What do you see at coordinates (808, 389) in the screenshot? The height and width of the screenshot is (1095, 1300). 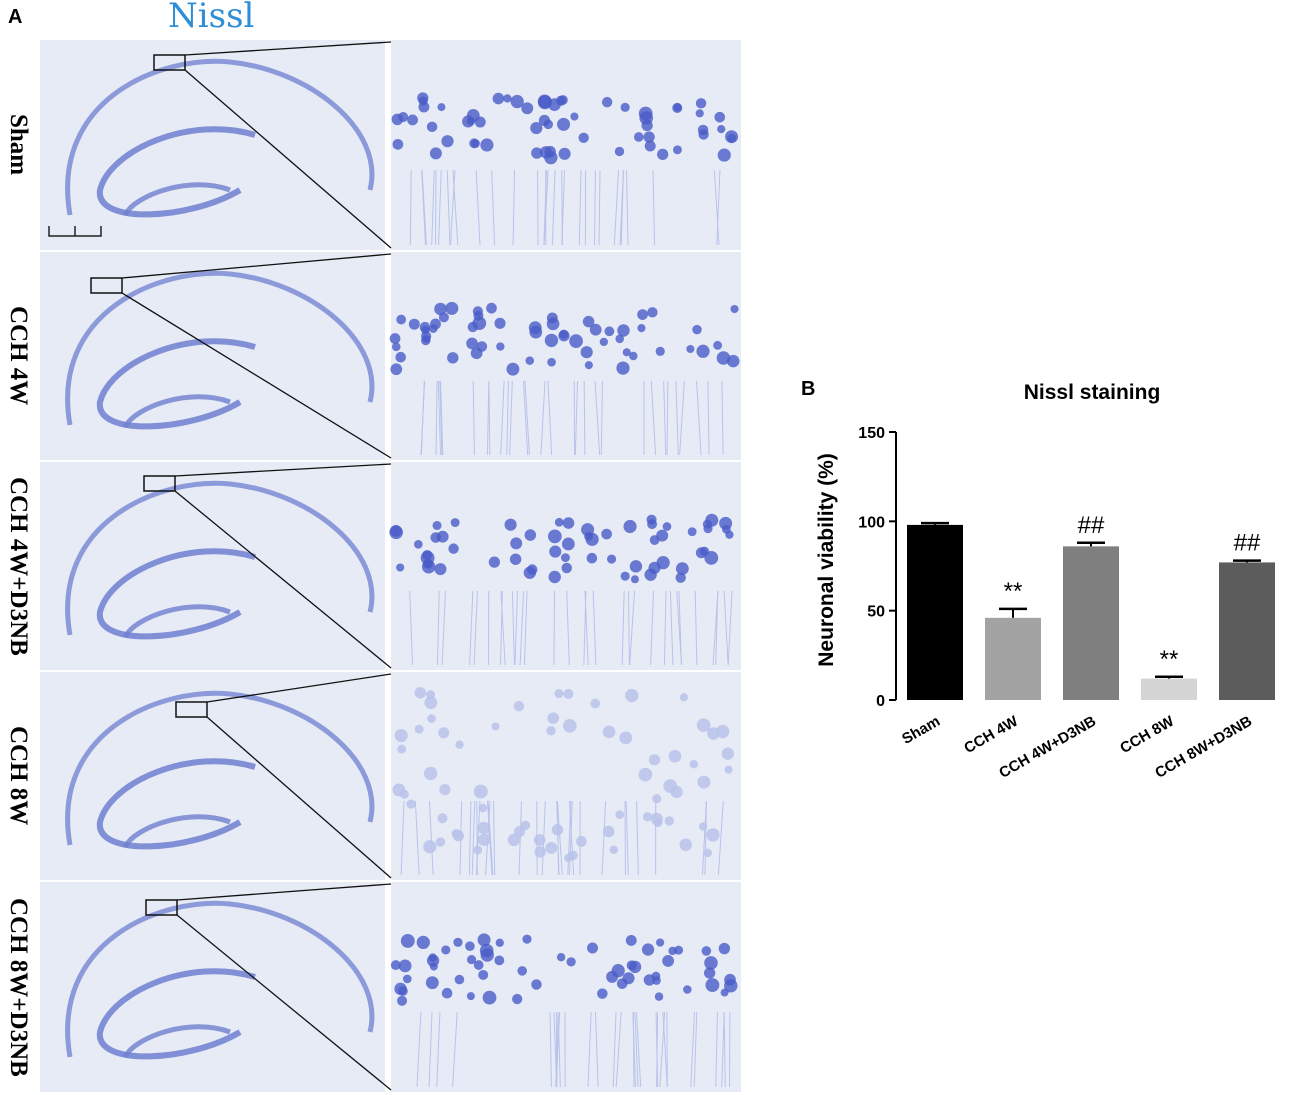 I see `panel-b-letter: B` at bounding box center [808, 389].